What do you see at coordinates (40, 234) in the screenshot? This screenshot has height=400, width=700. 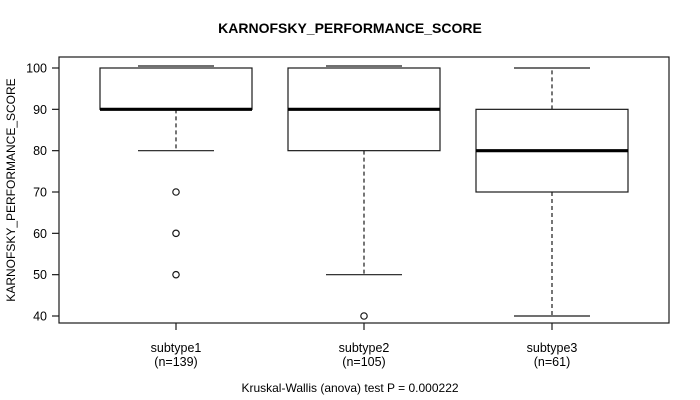 I see `y-tick-label: 60` at bounding box center [40, 234].